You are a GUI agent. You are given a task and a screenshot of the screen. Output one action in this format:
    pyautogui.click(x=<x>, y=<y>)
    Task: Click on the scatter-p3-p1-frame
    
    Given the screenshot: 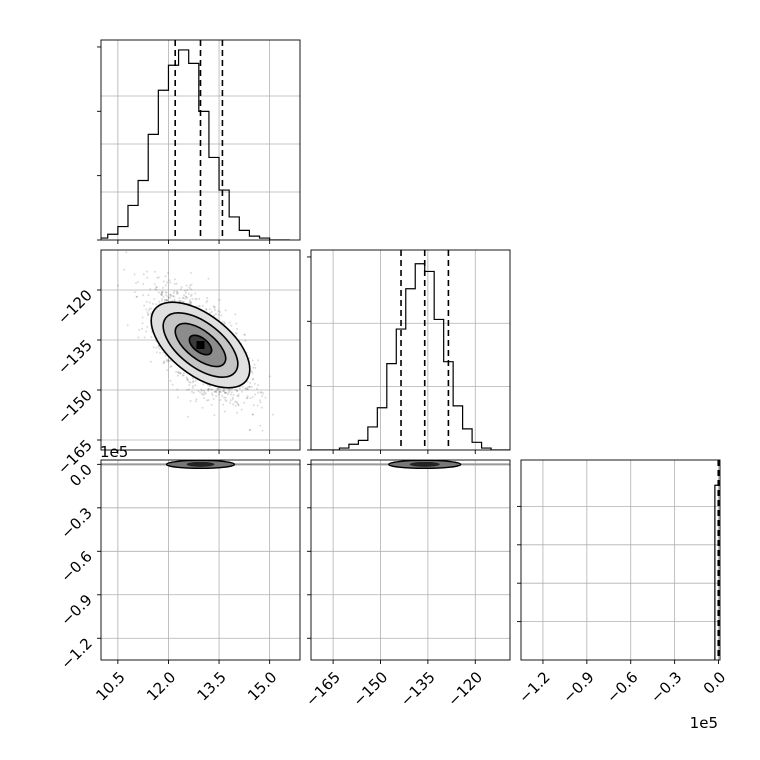 What is the action you would take?
    pyautogui.click(x=200, y=560)
    